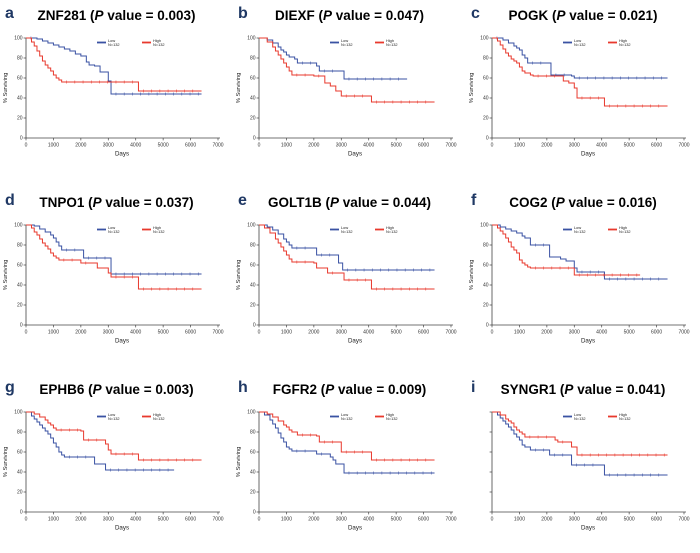  Describe the element at coordinates (62, 15) in the screenshot. I see `gene-name: ZNF281` at that location.